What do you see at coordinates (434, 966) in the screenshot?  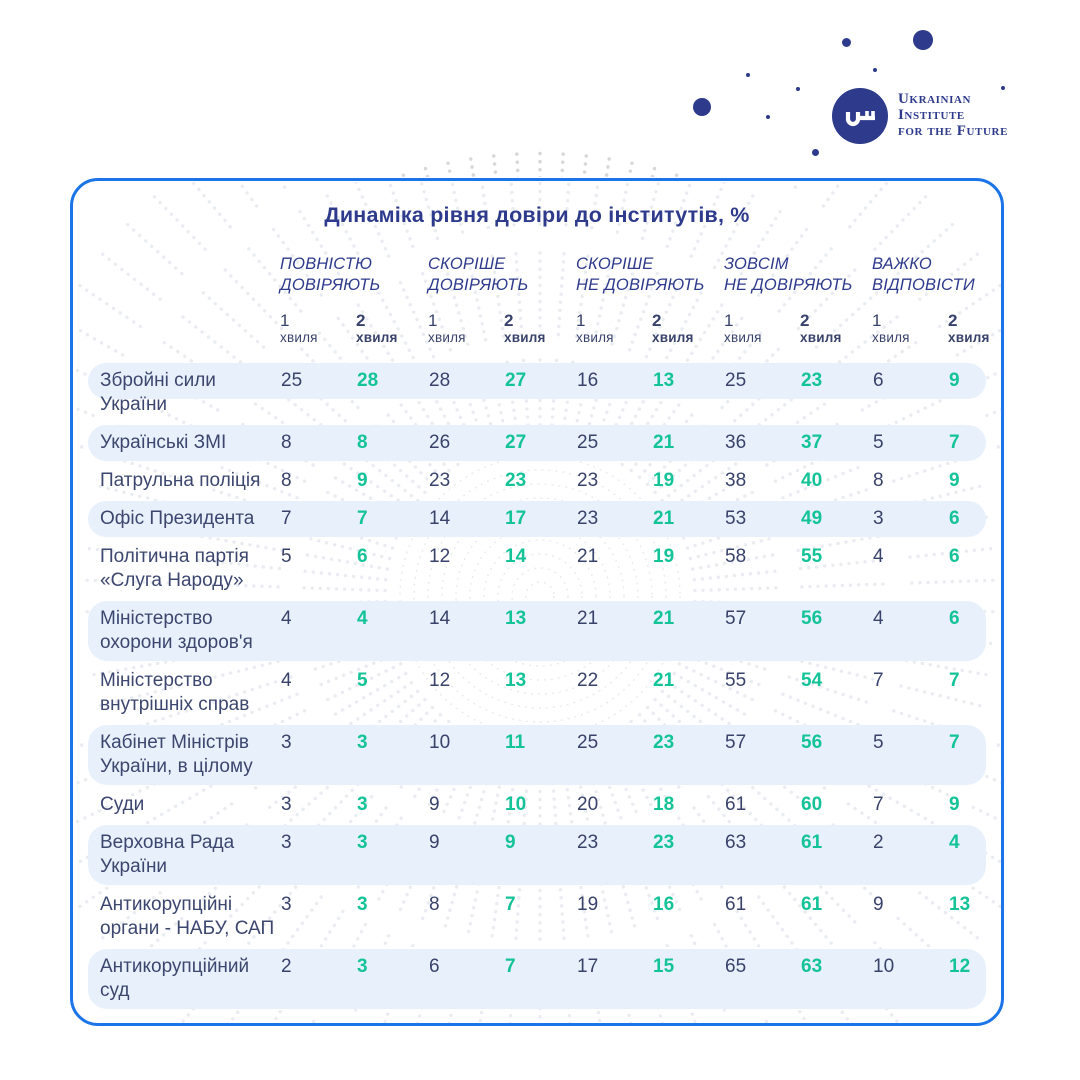 I see `wave1-value: 6` at bounding box center [434, 966].